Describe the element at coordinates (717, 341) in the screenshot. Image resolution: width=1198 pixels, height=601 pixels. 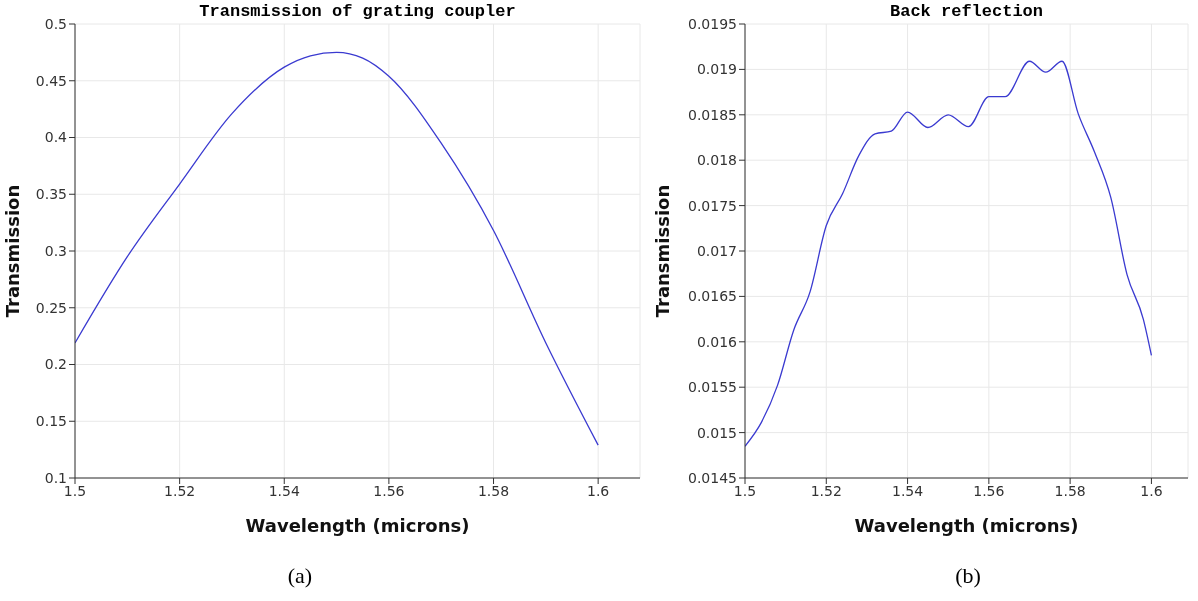
I see `y-tick-label: 0.016` at that location.